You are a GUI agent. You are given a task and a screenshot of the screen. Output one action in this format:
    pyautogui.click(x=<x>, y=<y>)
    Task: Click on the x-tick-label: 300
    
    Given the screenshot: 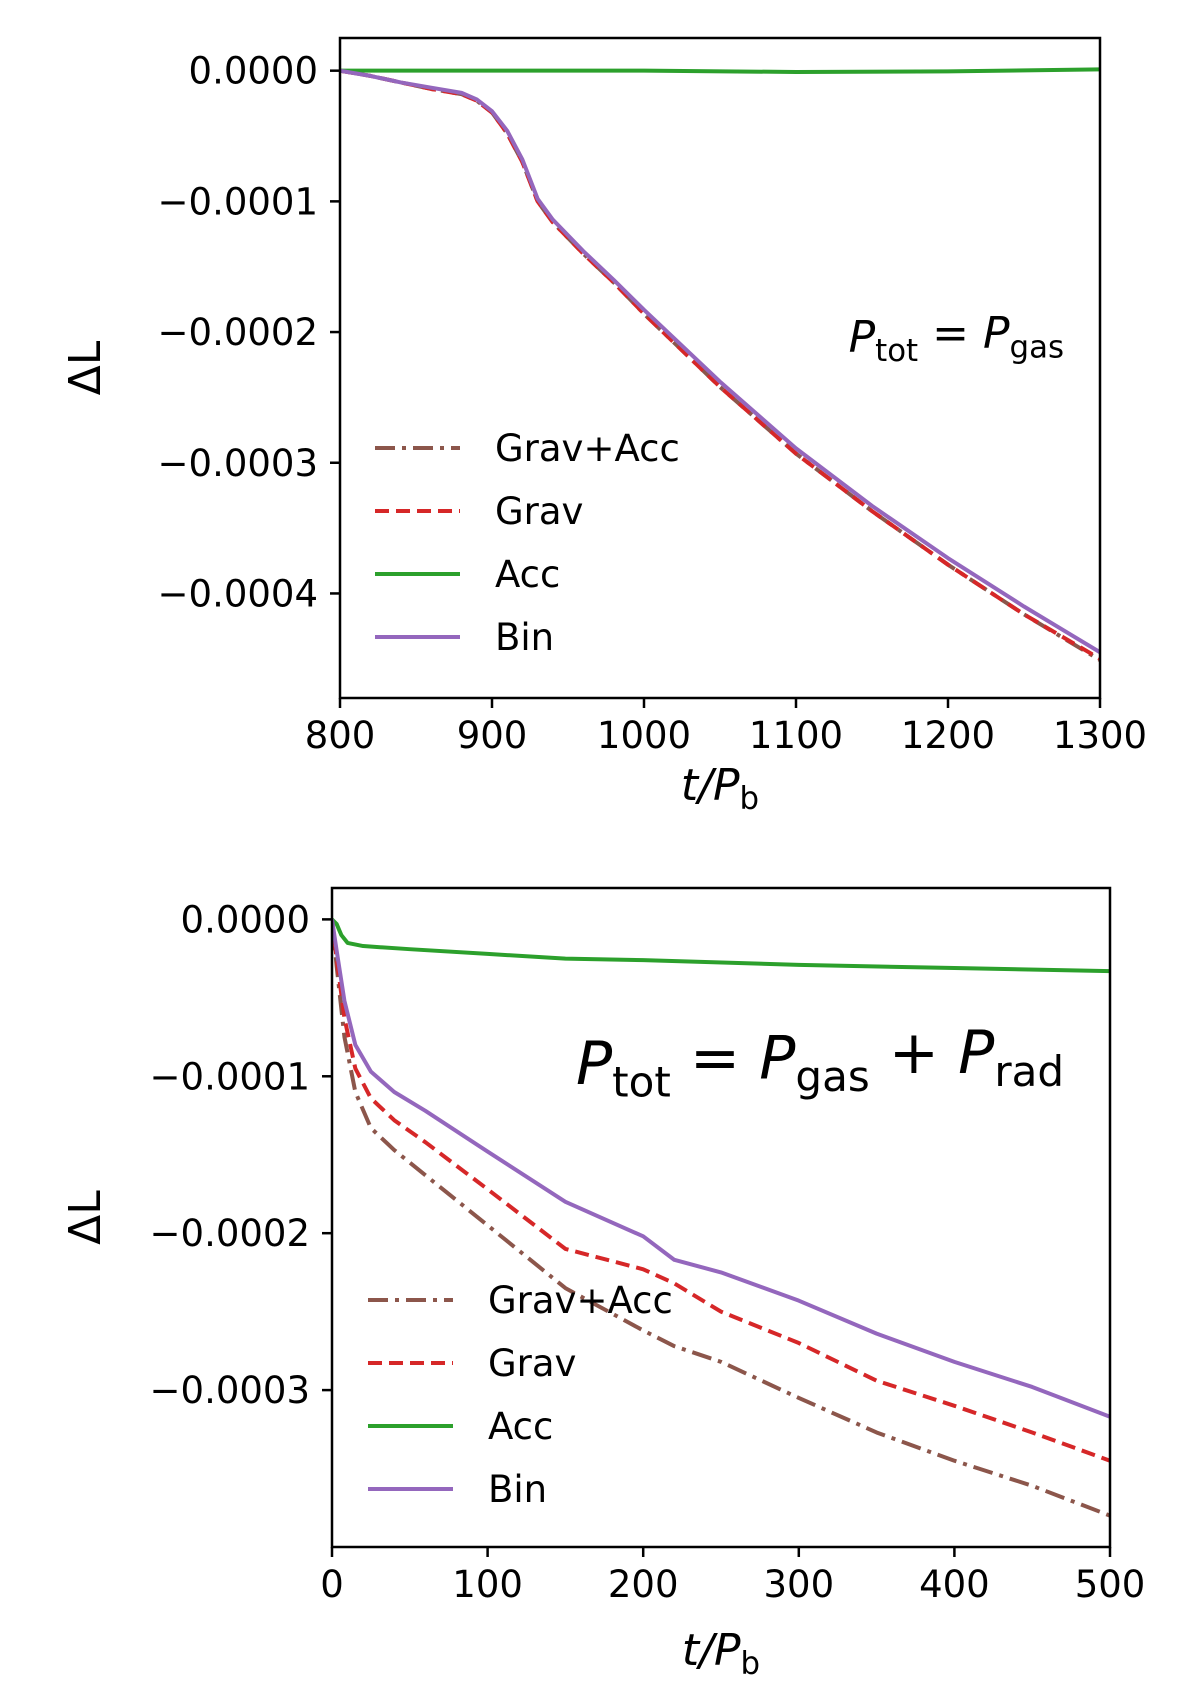 What is the action you would take?
    pyautogui.click(x=798, y=1584)
    